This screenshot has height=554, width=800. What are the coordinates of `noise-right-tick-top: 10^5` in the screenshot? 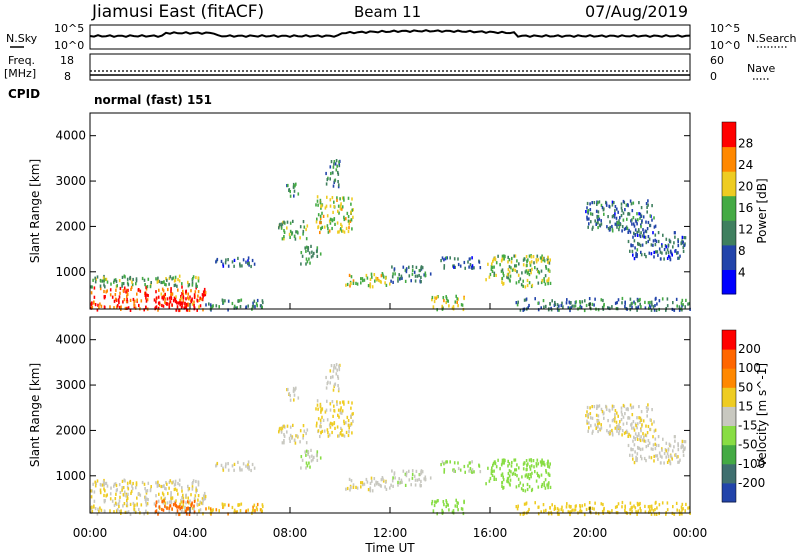 It's located at (725, 28).